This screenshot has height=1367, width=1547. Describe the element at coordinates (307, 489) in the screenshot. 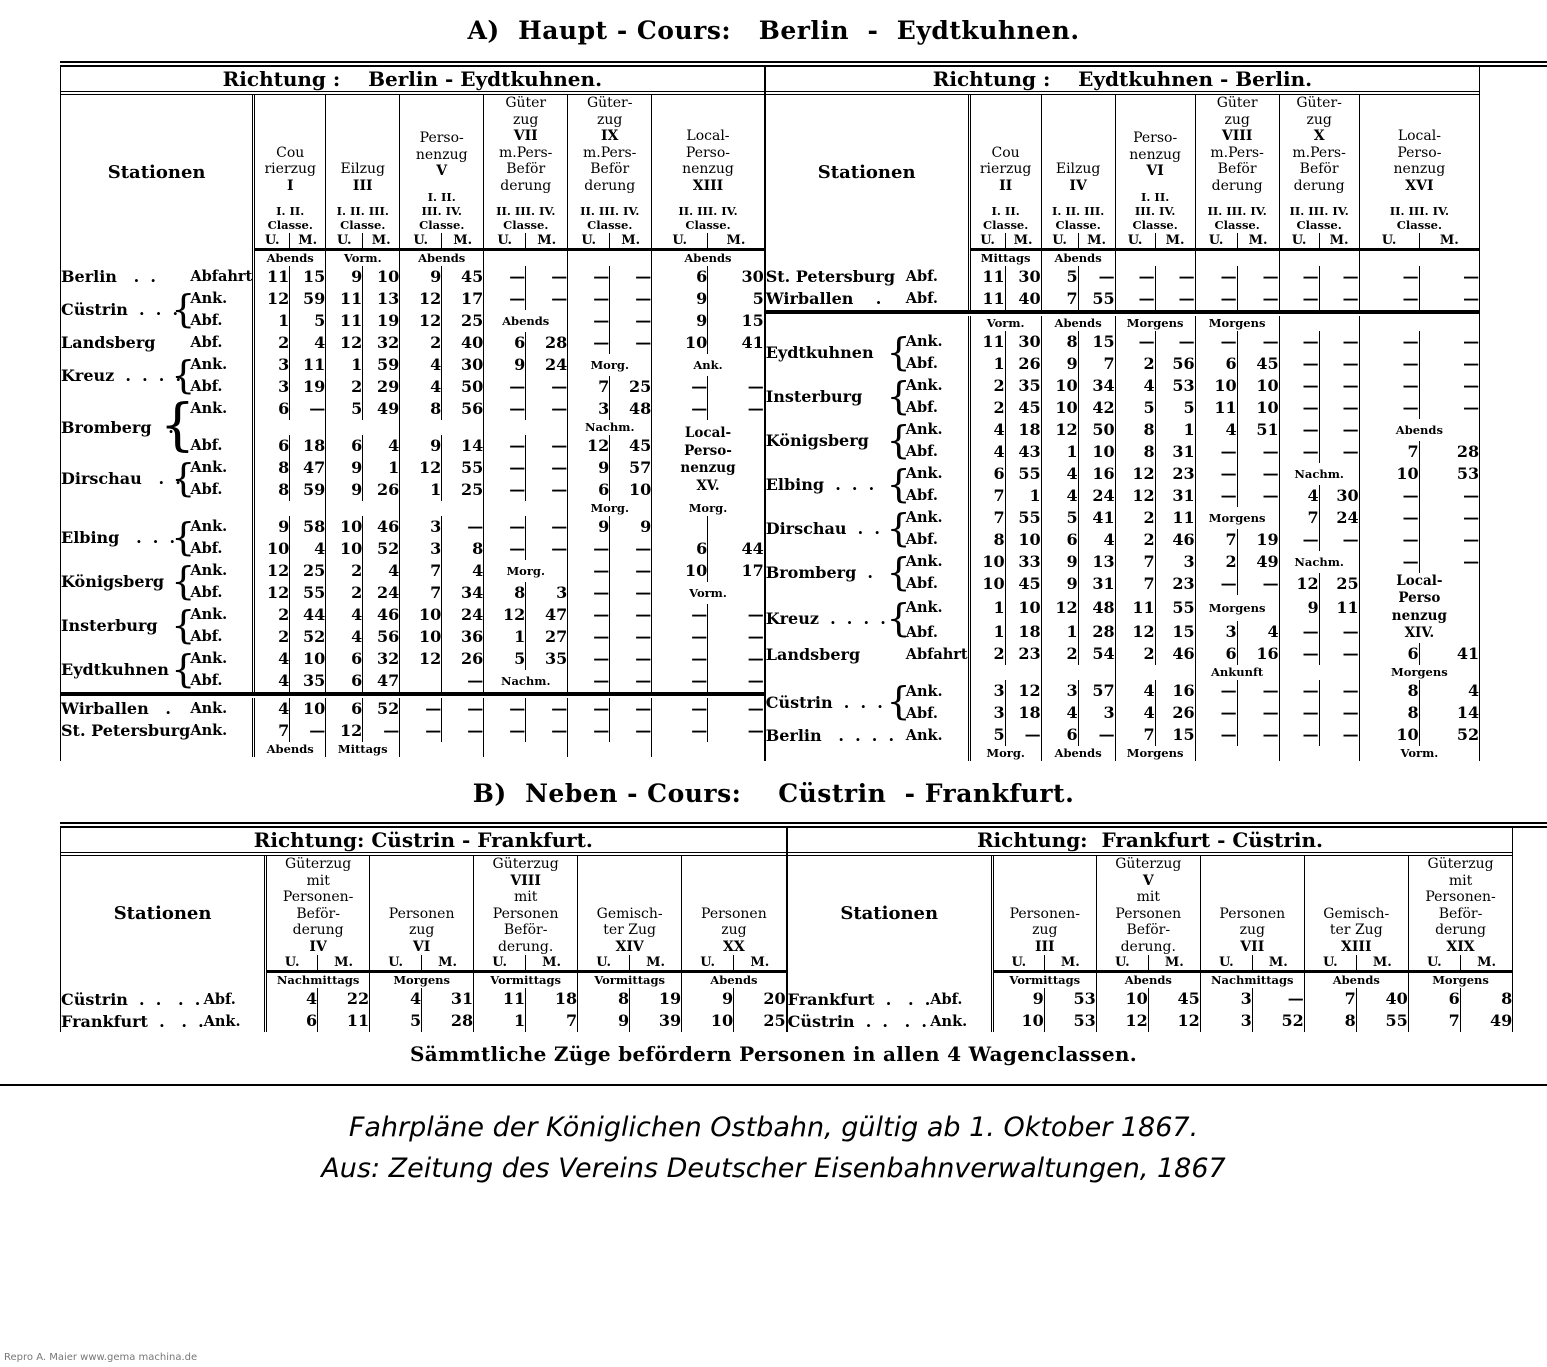

I see `time-minute-cell: 59` at that location.